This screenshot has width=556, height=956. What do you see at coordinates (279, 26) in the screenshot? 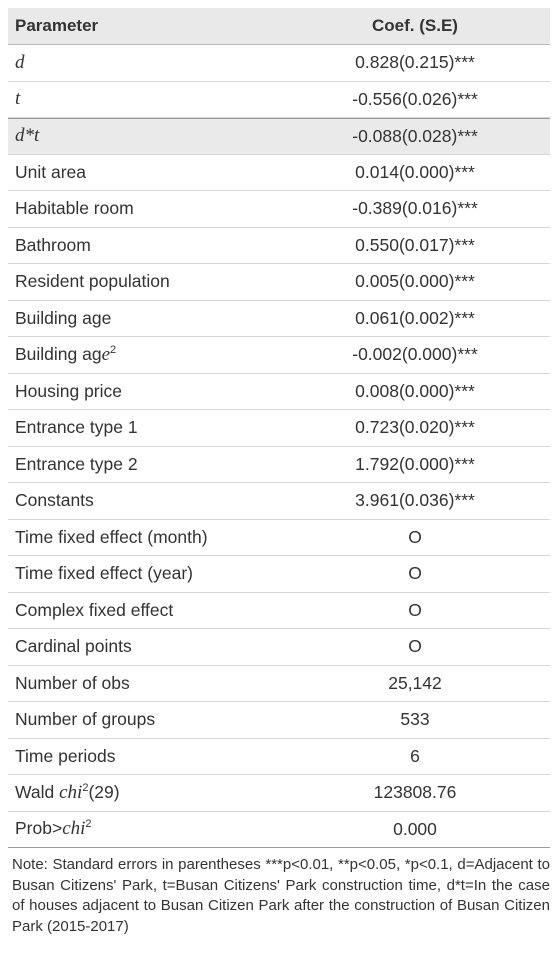
I see `header-row: Parameter Coef. (S.E)` at bounding box center [279, 26].